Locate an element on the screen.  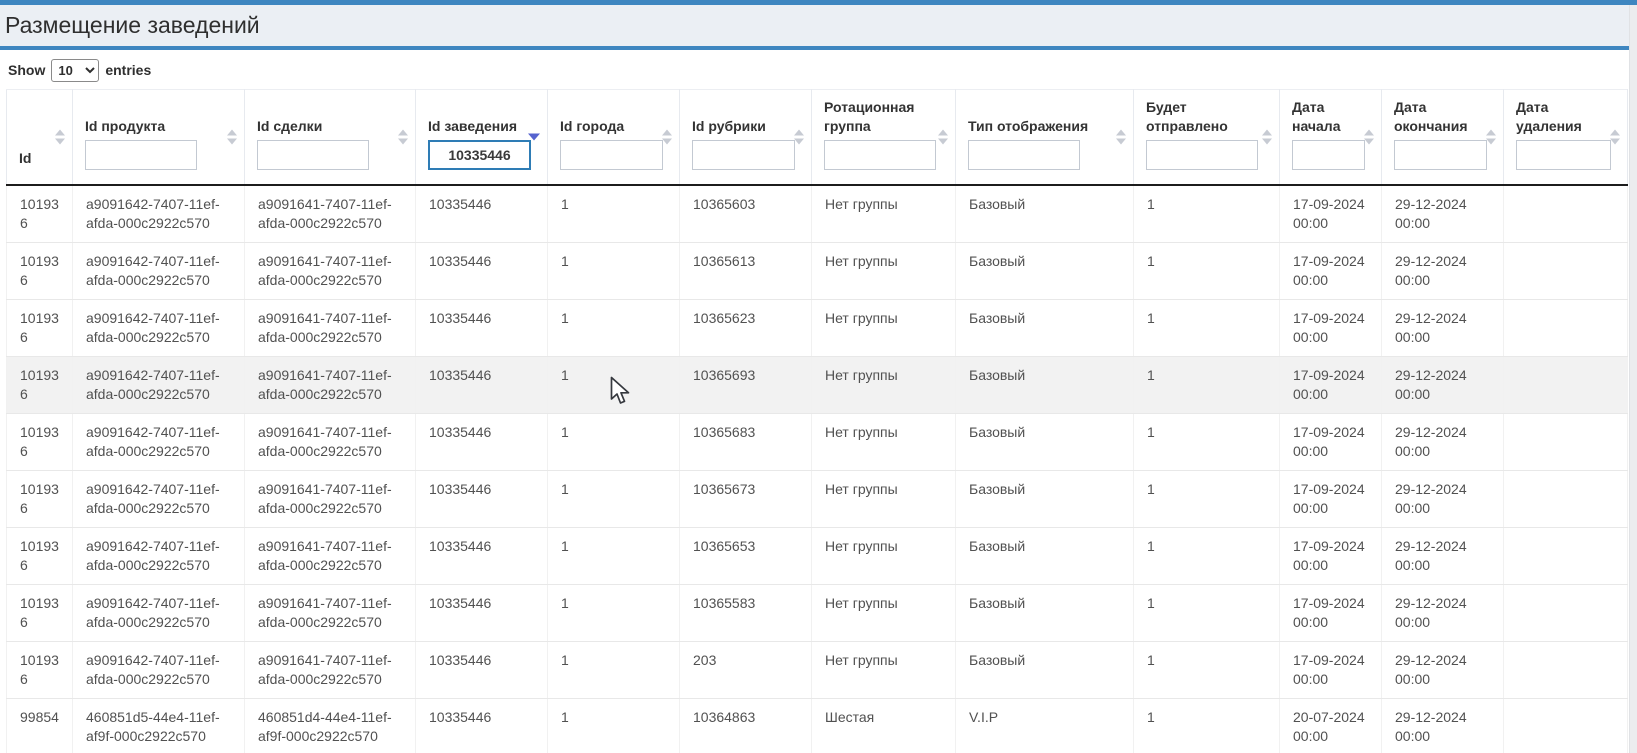
column-label: Дата начала is located at coordinates (1316, 117).